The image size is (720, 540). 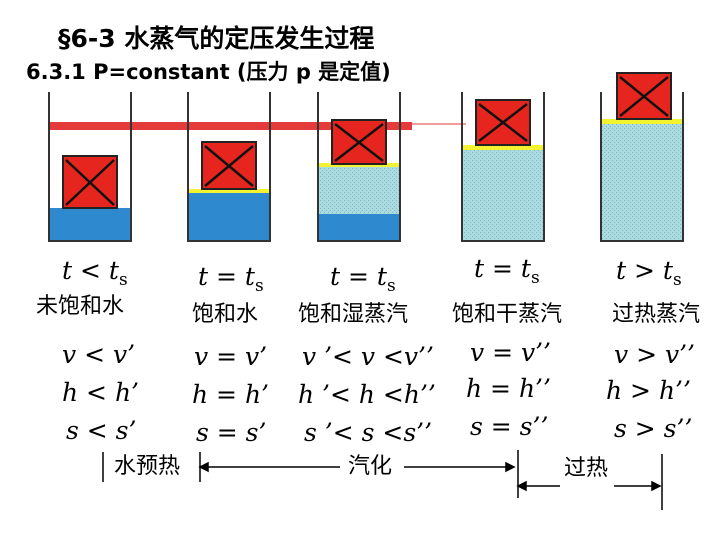 What do you see at coordinates (353, 314) in the screenshot?
I see `state-3-name: 饱和湿蒸汽` at bounding box center [353, 314].